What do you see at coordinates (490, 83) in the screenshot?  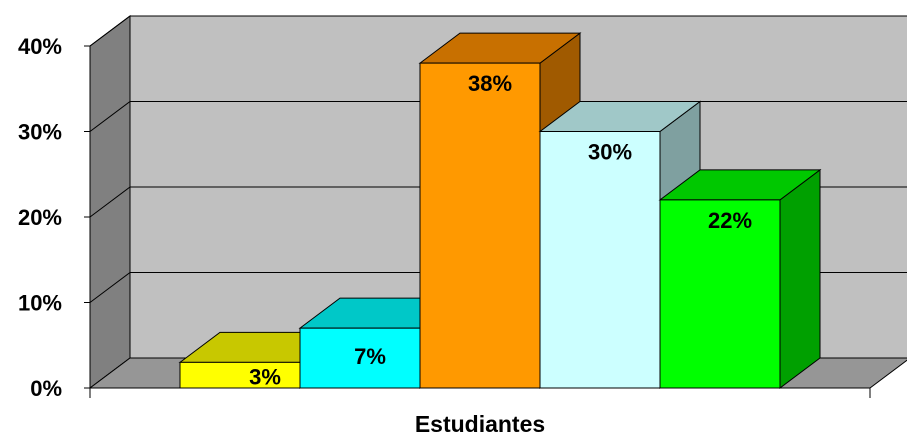 I see `data-label: 38%` at bounding box center [490, 83].